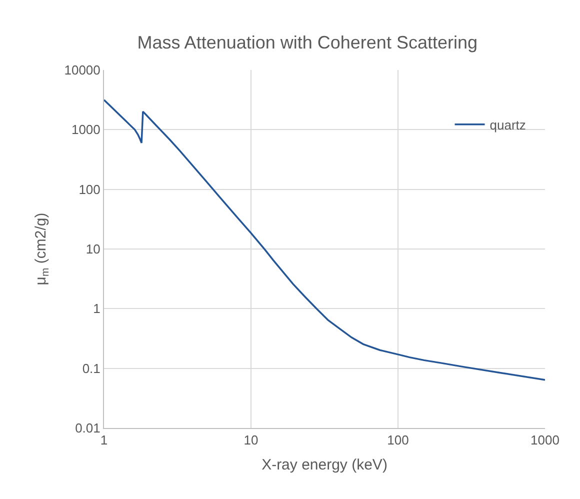 The height and width of the screenshot is (499, 580). I want to click on y-tick-label: 1000, so click(85, 130).